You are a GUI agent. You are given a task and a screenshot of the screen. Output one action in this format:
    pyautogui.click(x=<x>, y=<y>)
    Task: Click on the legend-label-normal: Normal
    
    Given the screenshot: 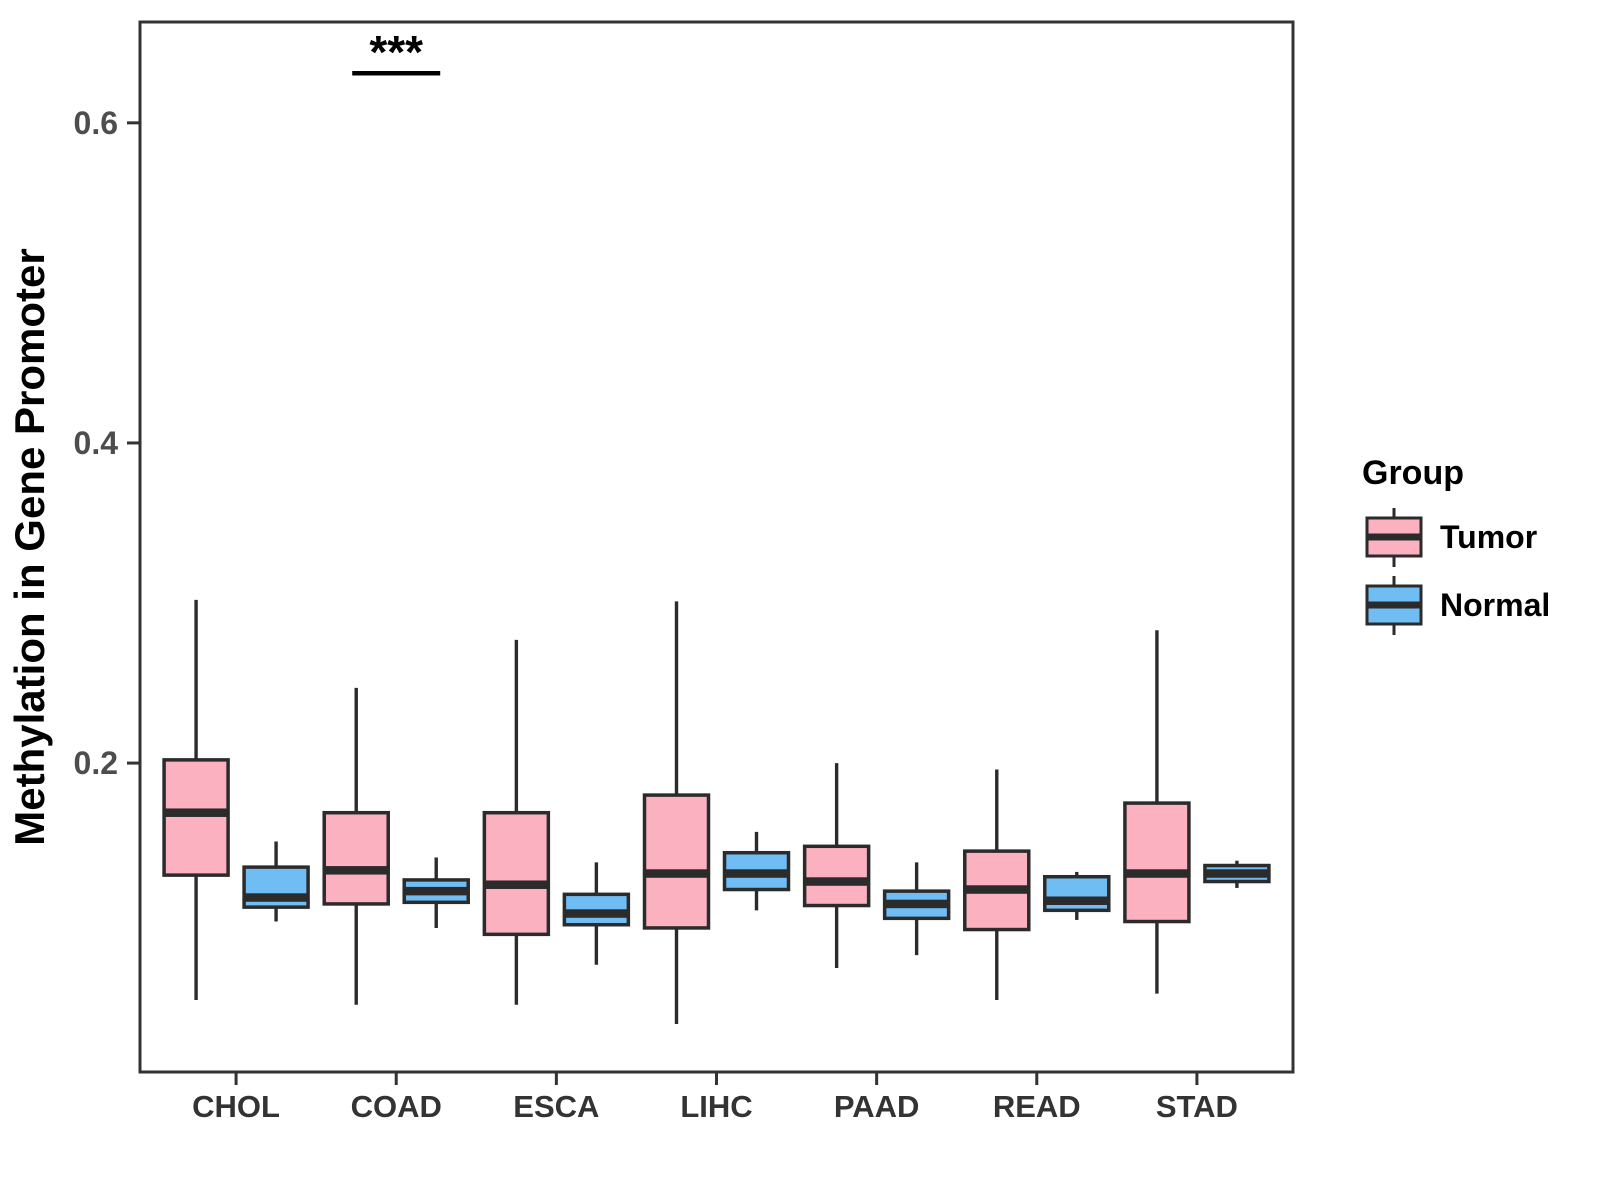 What is the action you would take?
    pyautogui.click(x=1495, y=605)
    